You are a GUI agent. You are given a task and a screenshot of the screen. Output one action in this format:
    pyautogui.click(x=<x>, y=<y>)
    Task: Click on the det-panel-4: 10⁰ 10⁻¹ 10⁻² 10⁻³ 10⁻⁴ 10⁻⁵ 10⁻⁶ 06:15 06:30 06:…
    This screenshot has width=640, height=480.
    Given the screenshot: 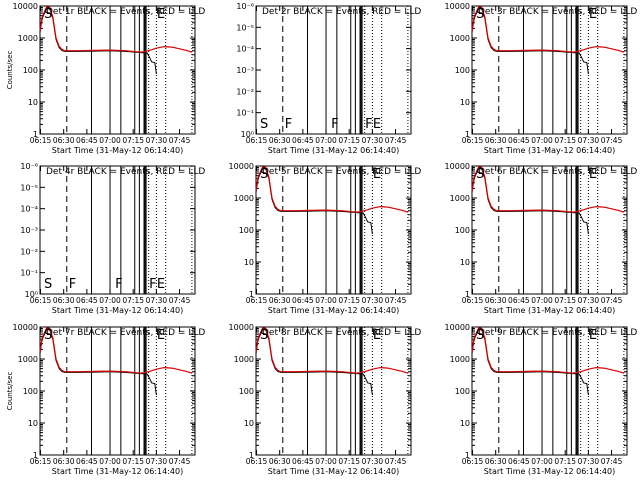 What is the action you would take?
    pyautogui.click(x=112, y=238)
    